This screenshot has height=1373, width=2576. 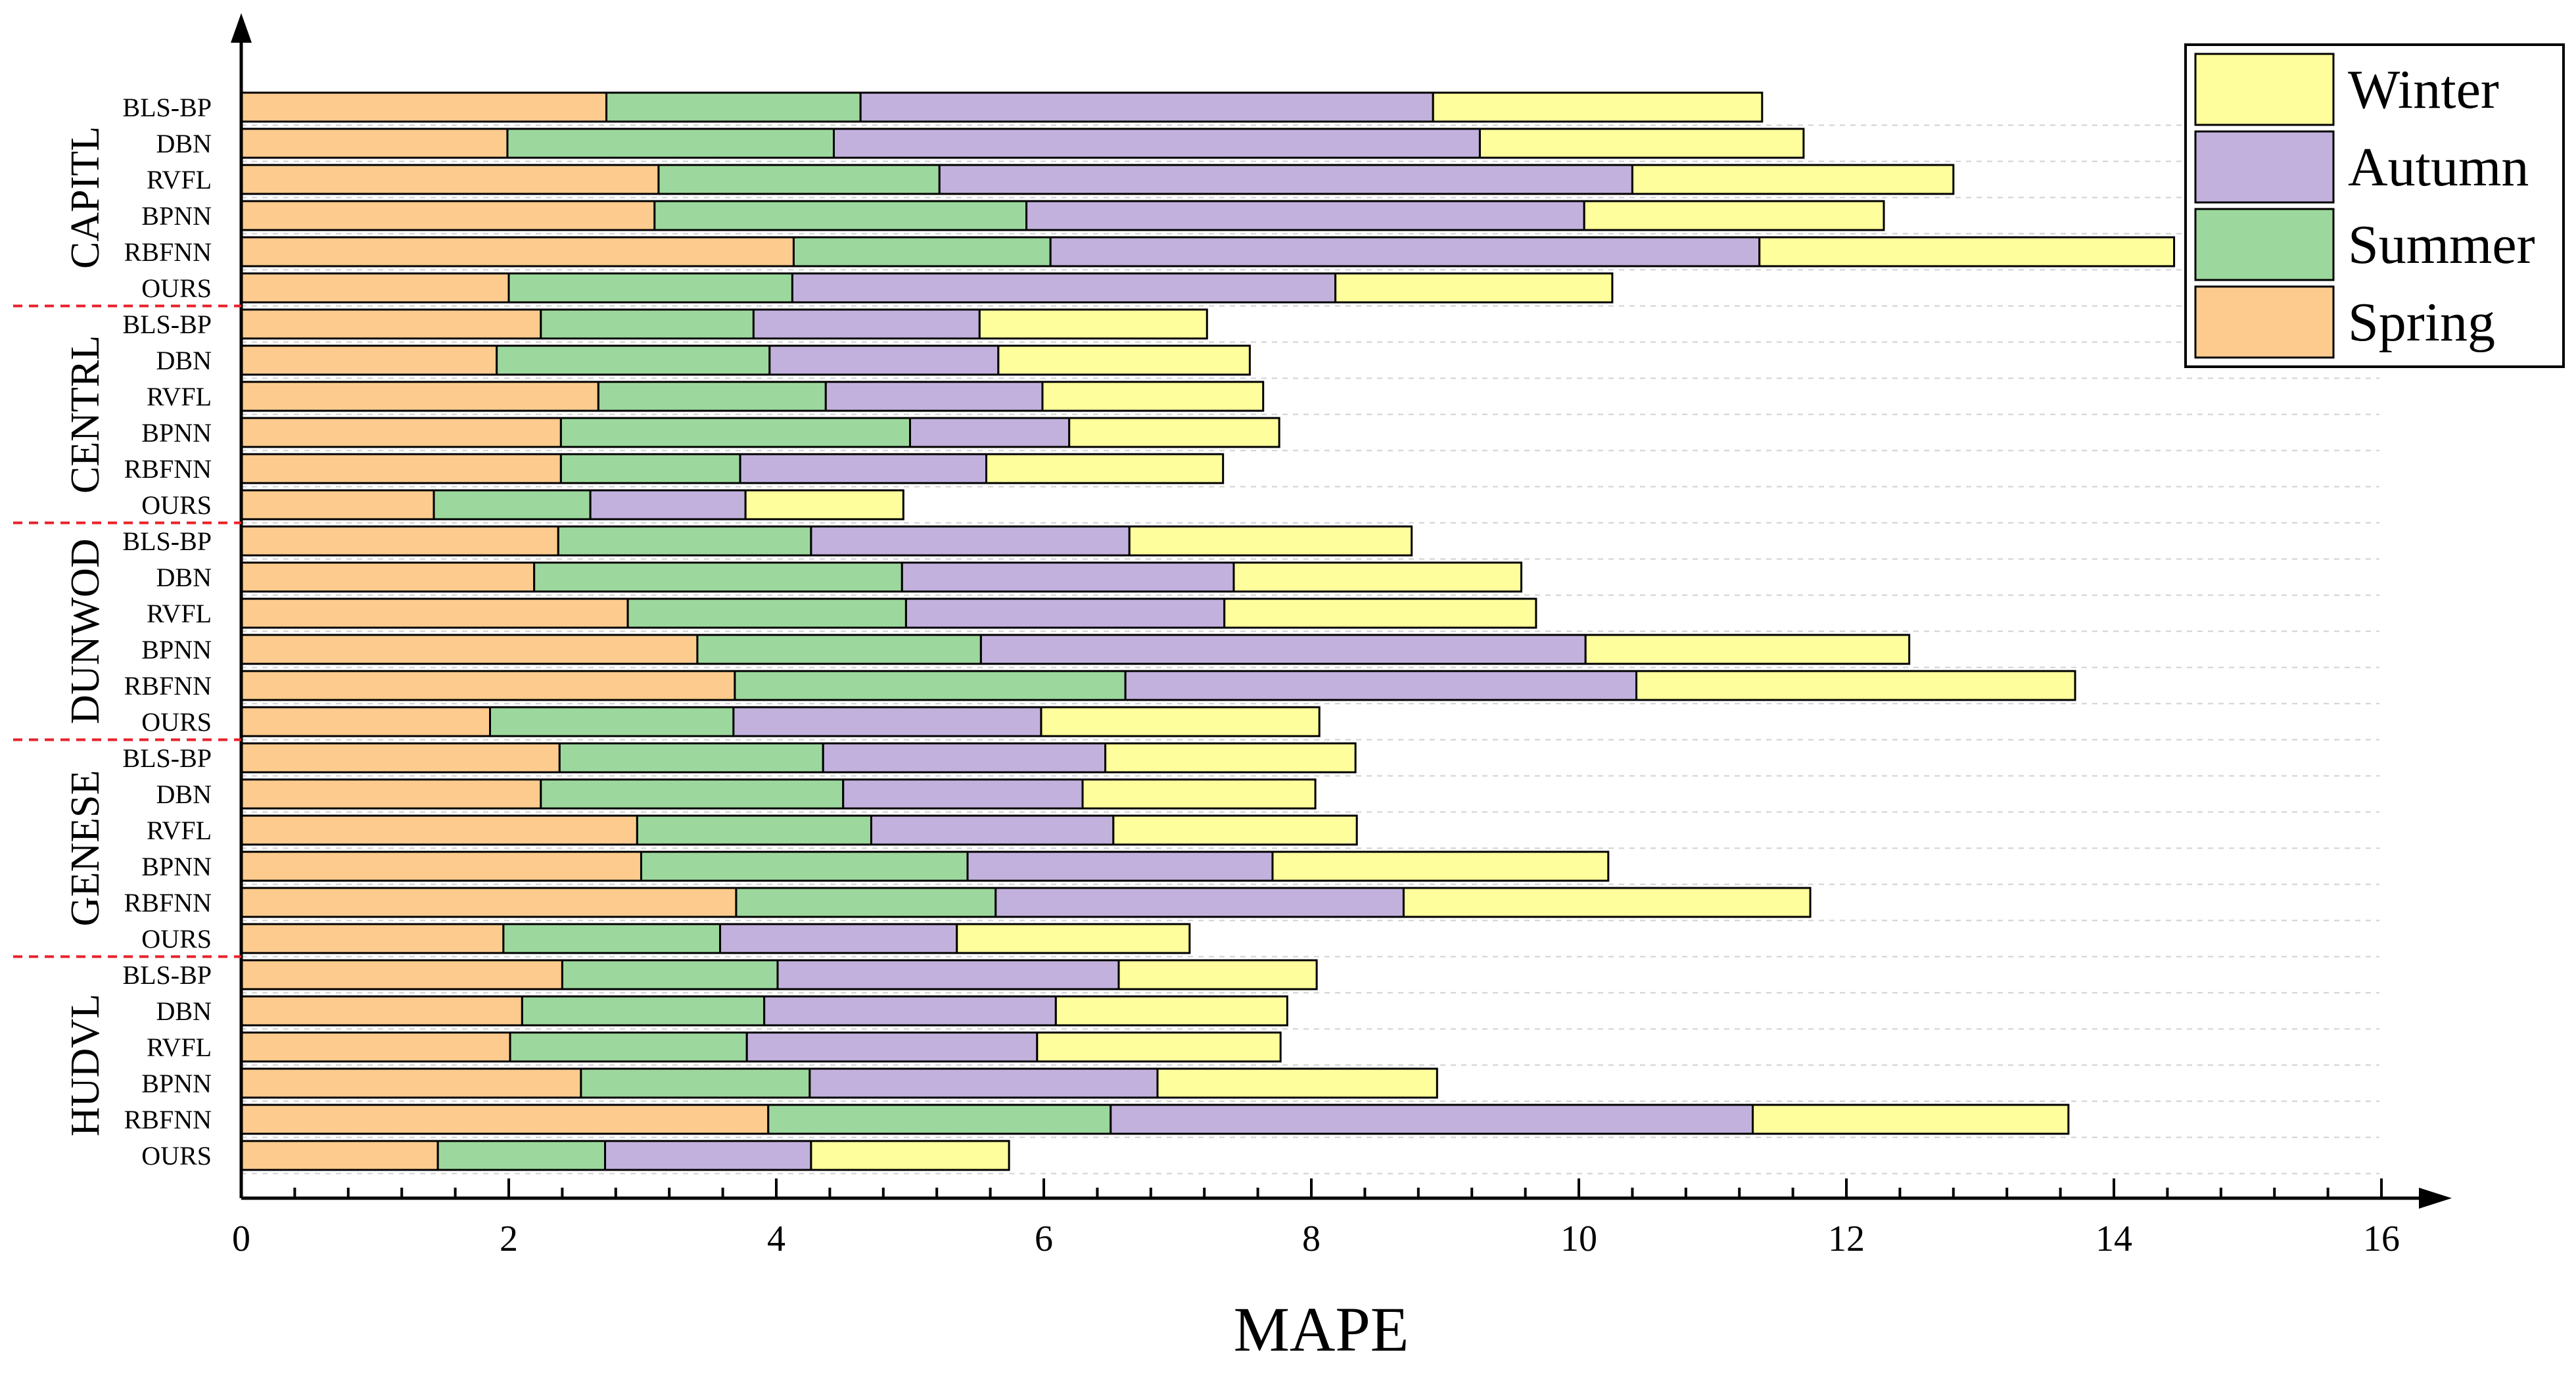 What do you see at coordinates (2264, 167) in the screenshot?
I see `legend-swatch-autumn` at bounding box center [2264, 167].